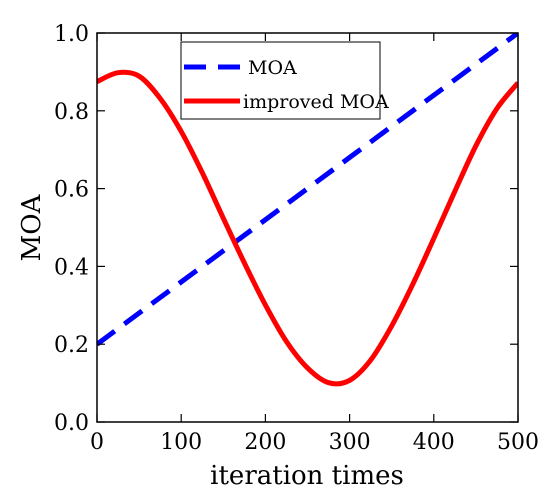  I want to click on x-tick-label: 200, so click(265, 442).